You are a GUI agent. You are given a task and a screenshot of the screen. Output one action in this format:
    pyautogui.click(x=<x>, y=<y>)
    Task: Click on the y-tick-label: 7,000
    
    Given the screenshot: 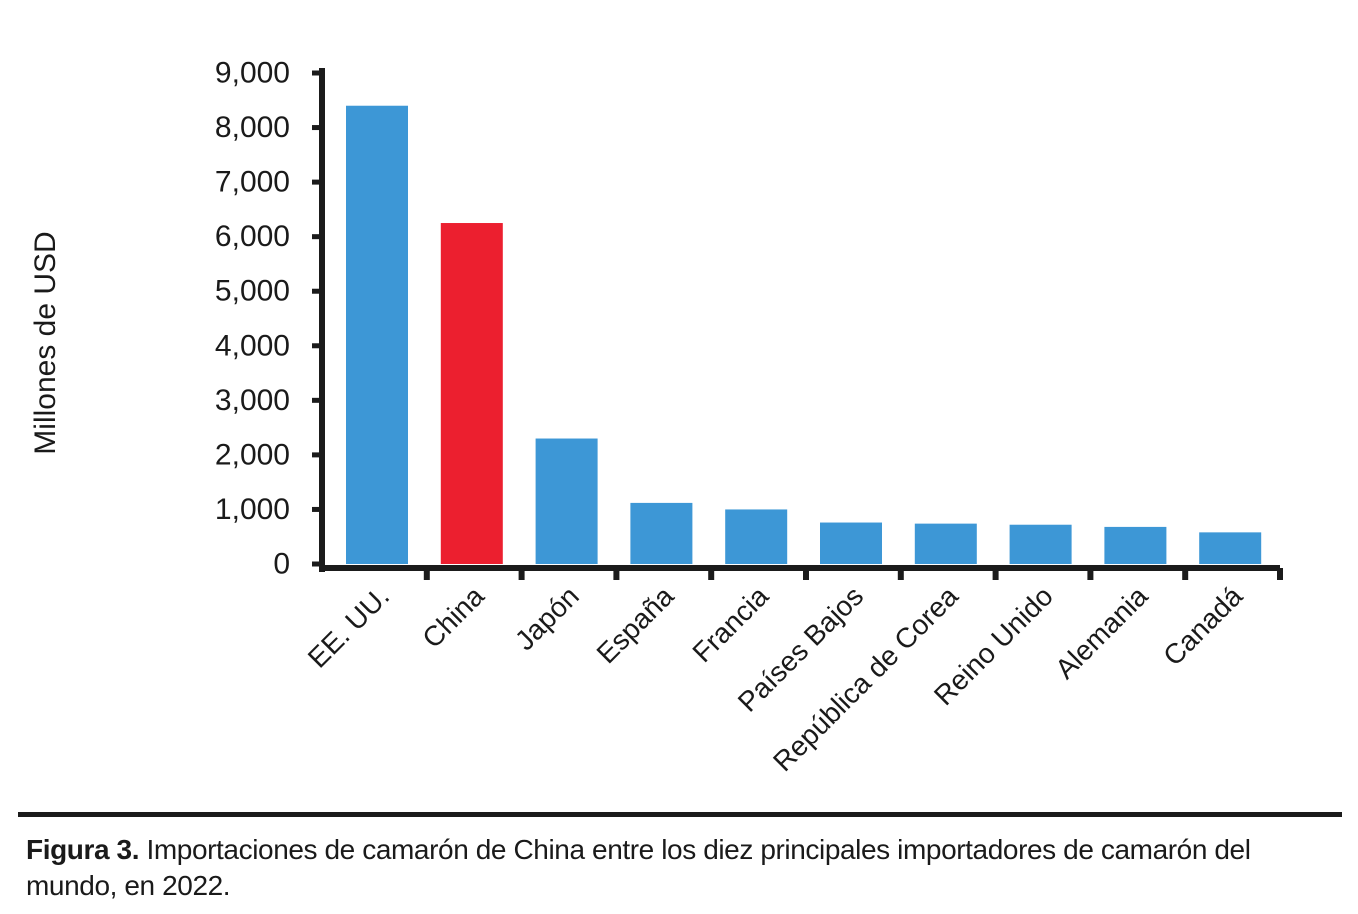 What is the action you would take?
    pyautogui.click(x=252, y=182)
    